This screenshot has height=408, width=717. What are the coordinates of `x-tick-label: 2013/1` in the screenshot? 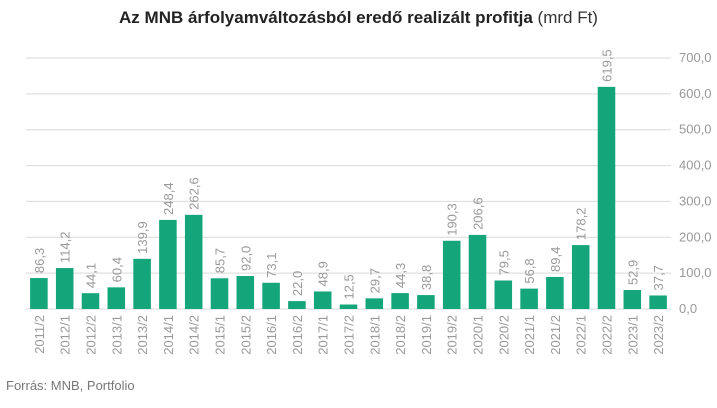 It's located at (116, 335).